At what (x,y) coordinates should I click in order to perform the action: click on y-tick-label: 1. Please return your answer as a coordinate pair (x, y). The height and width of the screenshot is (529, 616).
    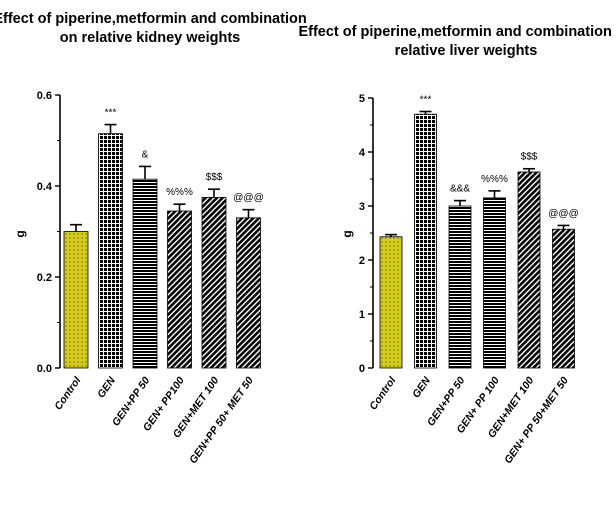
    Looking at the image, I should click on (362, 315).